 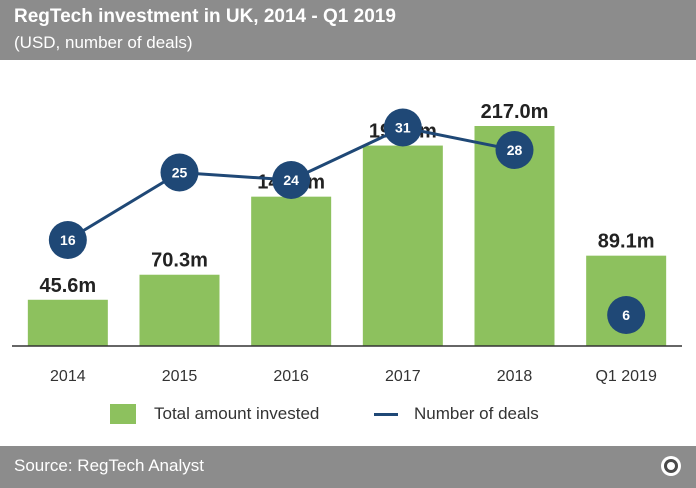 What do you see at coordinates (515, 112) in the screenshot?
I see `bar-value-label: 217.0m` at bounding box center [515, 112].